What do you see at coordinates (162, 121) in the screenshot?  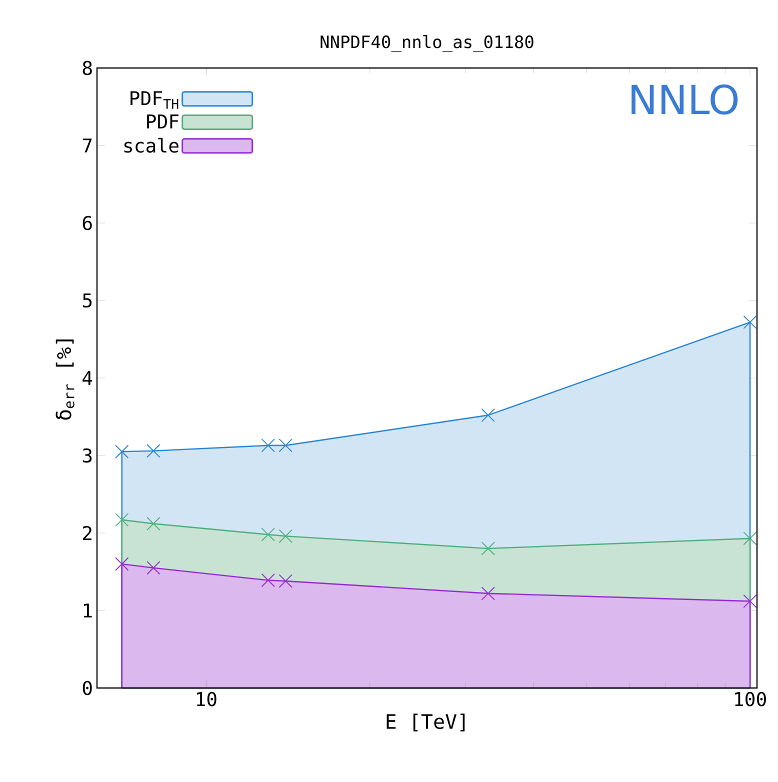 I see `legend-label: PDF` at bounding box center [162, 121].